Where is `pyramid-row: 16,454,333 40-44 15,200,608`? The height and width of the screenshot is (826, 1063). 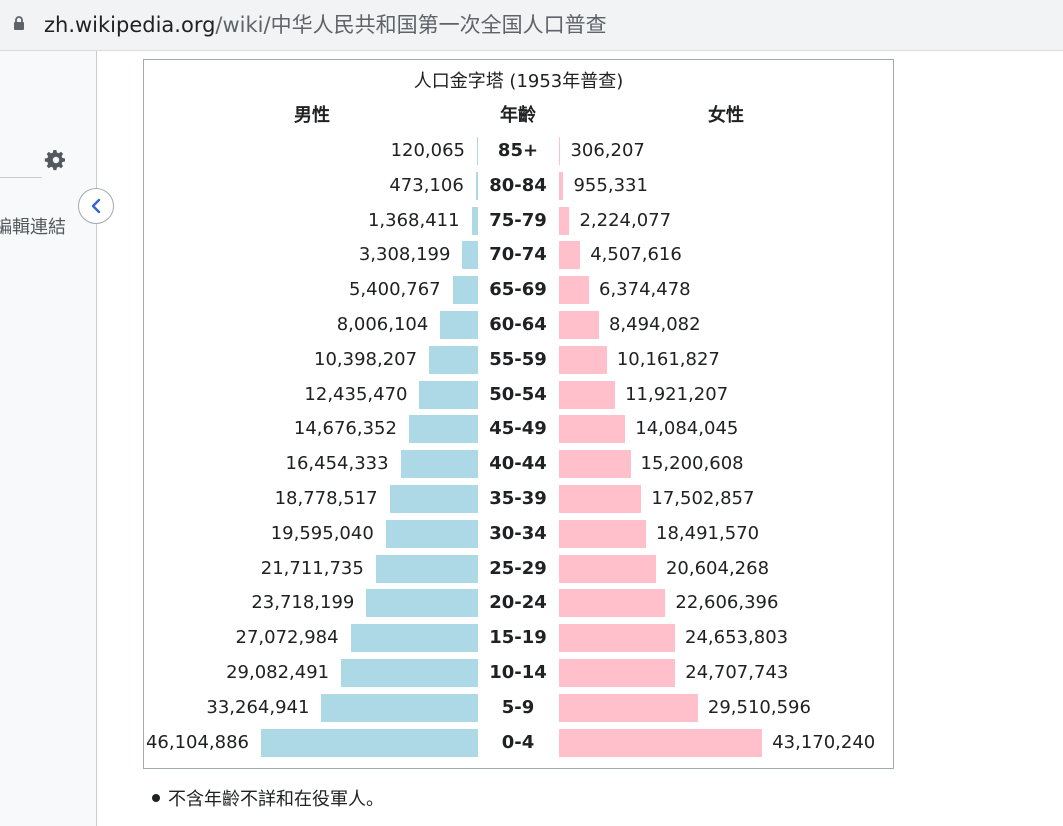 pyramid-row: 16,454,333 40-44 15,200,608 is located at coordinates (518, 464).